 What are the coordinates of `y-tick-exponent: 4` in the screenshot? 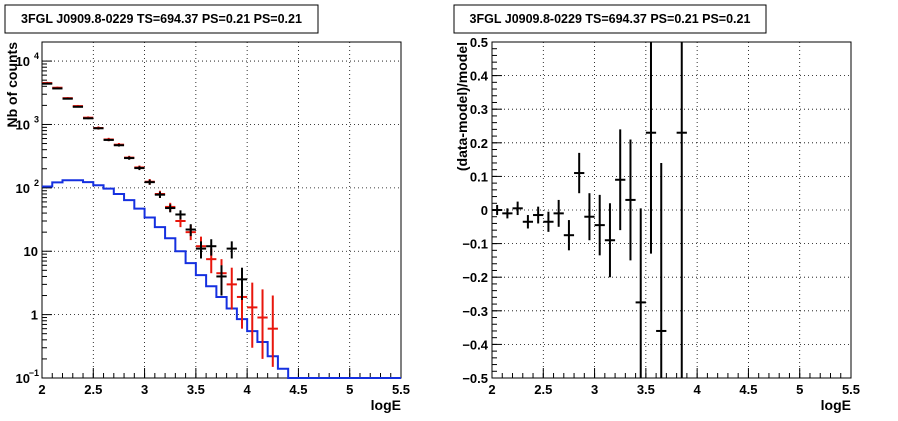 It's located at (36, 56).